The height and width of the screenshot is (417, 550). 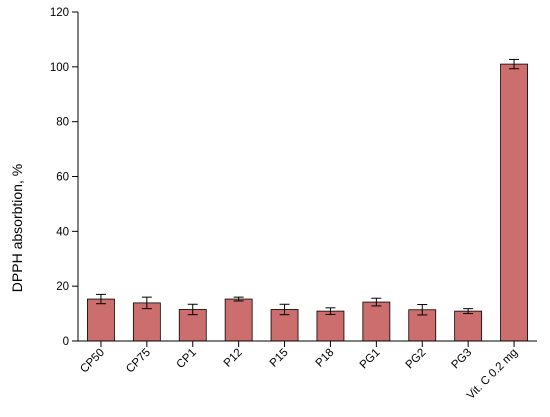 I want to click on x-tick-label: PG3, so click(x=462, y=359).